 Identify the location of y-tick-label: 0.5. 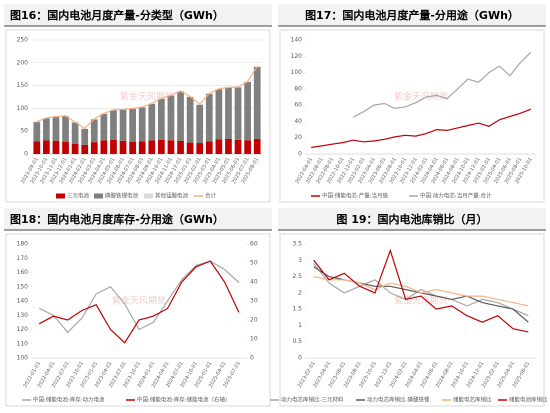
(297, 341).